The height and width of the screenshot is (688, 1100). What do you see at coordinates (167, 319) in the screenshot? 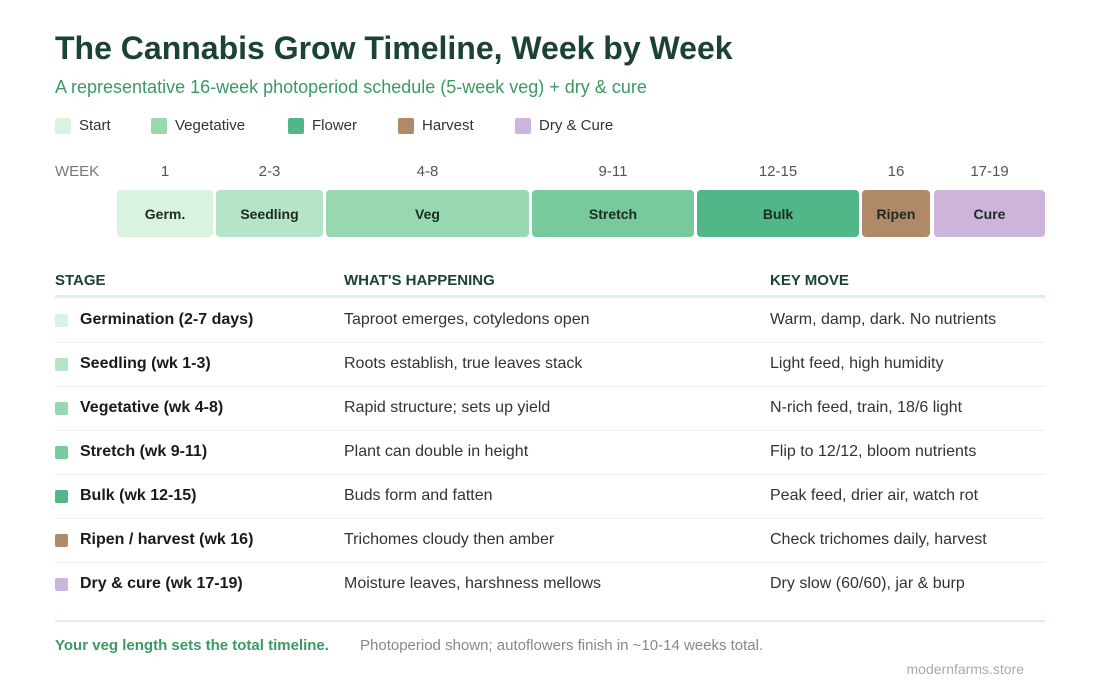
I see `stage-cell: Germination (2-7 days)` at bounding box center [167, 319].